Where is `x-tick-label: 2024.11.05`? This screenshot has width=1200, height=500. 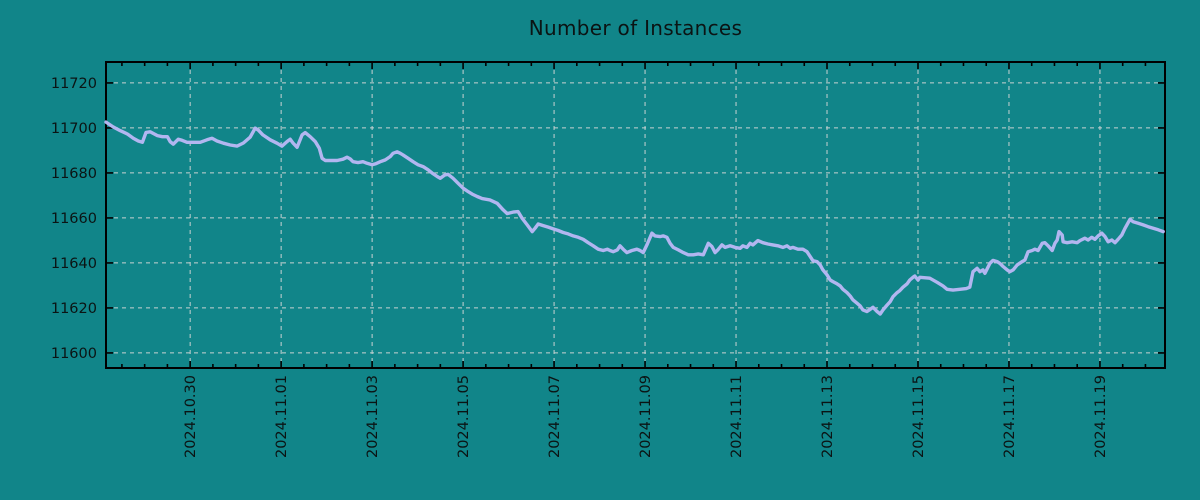 x-tick-label: 2024.11.05 is located at coordinates (464, 416).